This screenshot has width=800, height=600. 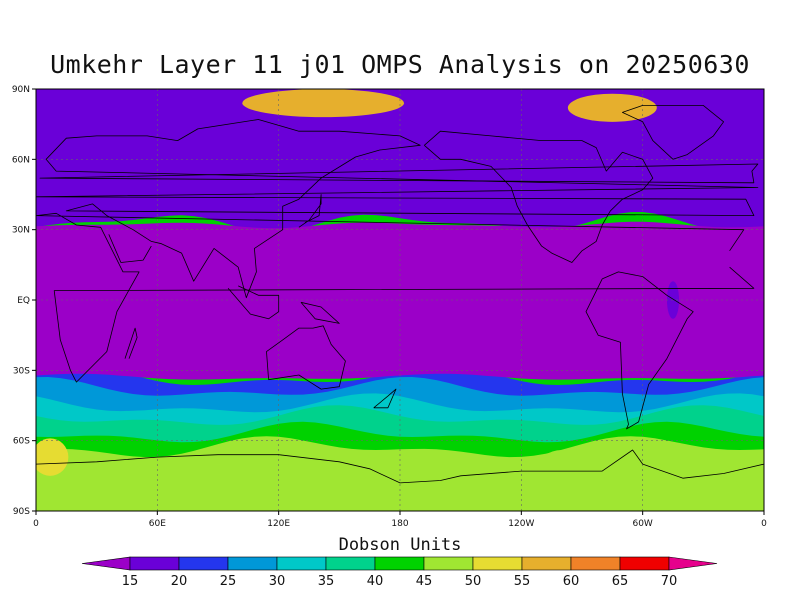 What do you see at coordinates (130, 248) in the screenshot?
I see `coast-arabia-india` at bounding box center [130, 248].